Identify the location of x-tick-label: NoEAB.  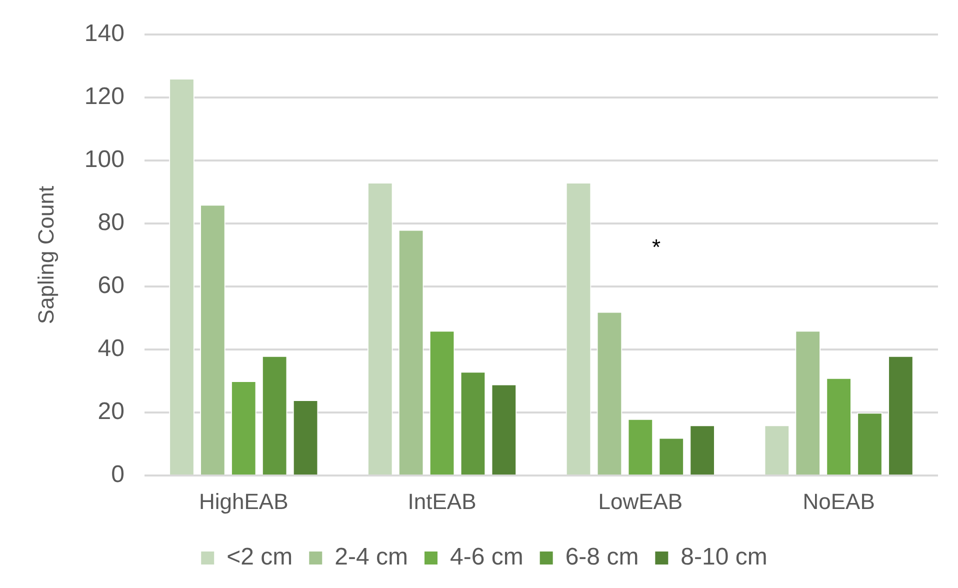
(838, 501).